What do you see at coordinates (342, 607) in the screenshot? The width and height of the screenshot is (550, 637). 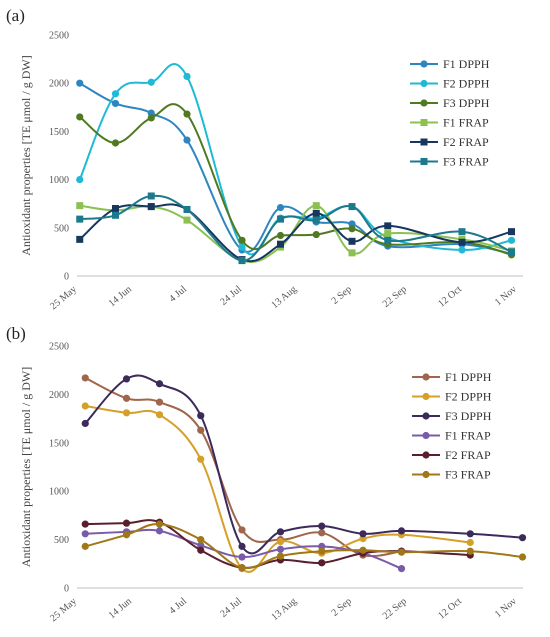 I see `x-tick-label: 2 Sep` at bounding box center [342, 607].